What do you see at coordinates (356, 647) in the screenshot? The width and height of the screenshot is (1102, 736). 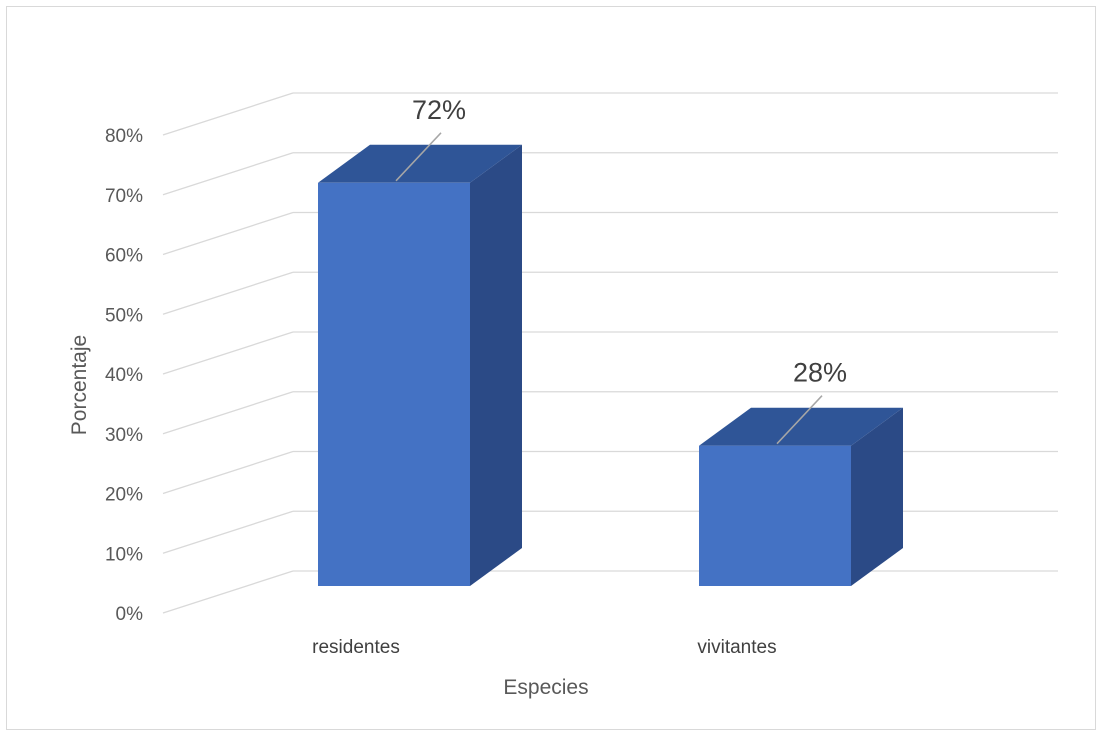 I see `x-category-label: residentes` at bounding box center [356, 647].